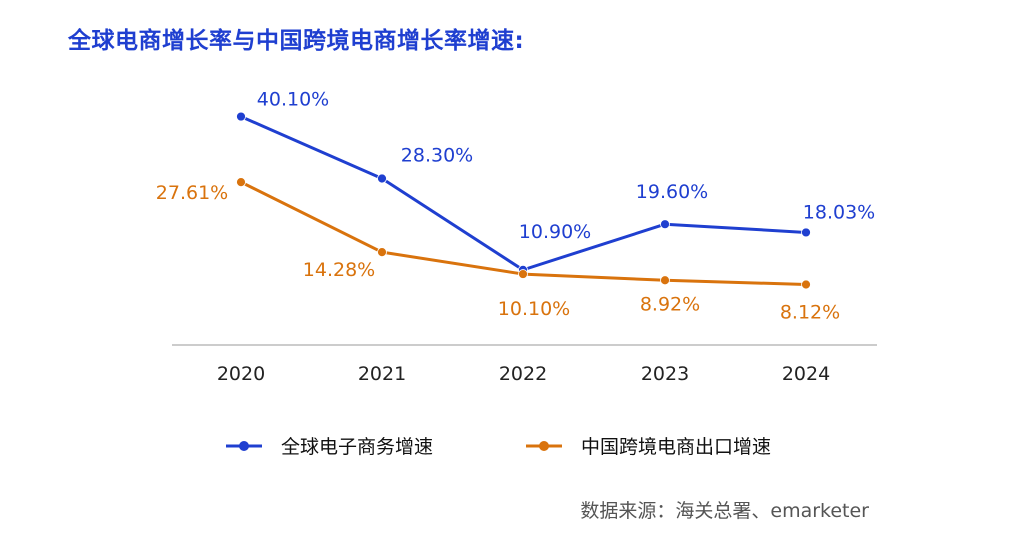 The height and width of the screenshot is (540, 1021). Describe the element at coordinates (296, 41) in the screenshot. I see `chart-title: 全球电商增长率与中国跨境电商增长率增速:` at that location.